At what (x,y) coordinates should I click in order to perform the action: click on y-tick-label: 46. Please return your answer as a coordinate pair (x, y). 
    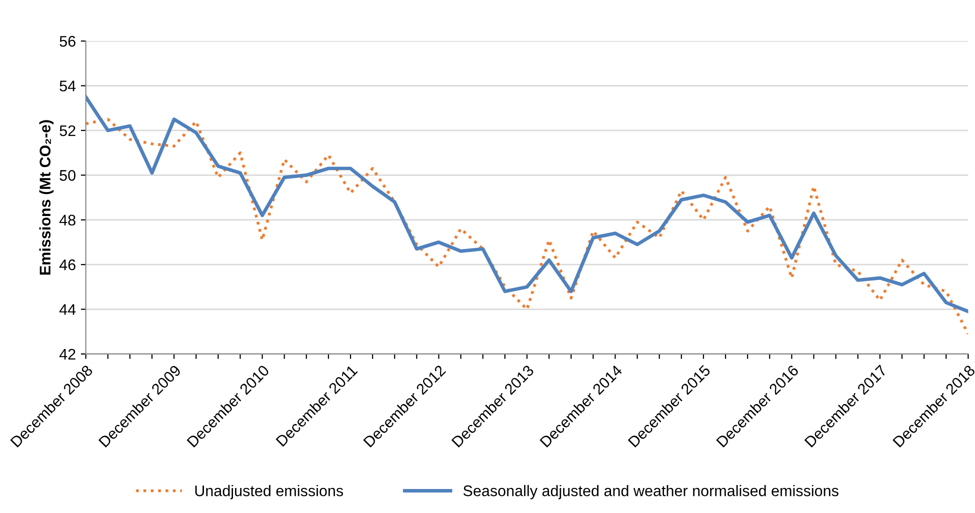
    Looking at the image, I should click on (67, 264).